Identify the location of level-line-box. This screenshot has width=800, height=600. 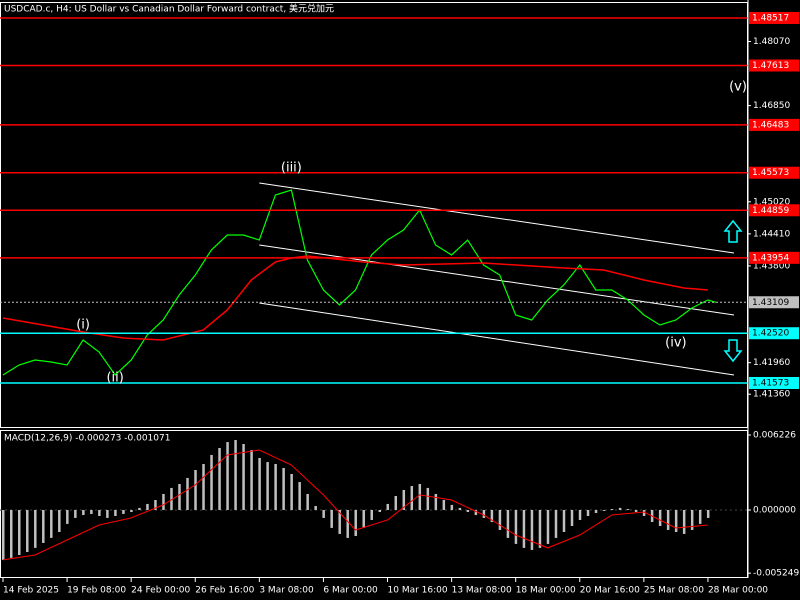
(774, 17).